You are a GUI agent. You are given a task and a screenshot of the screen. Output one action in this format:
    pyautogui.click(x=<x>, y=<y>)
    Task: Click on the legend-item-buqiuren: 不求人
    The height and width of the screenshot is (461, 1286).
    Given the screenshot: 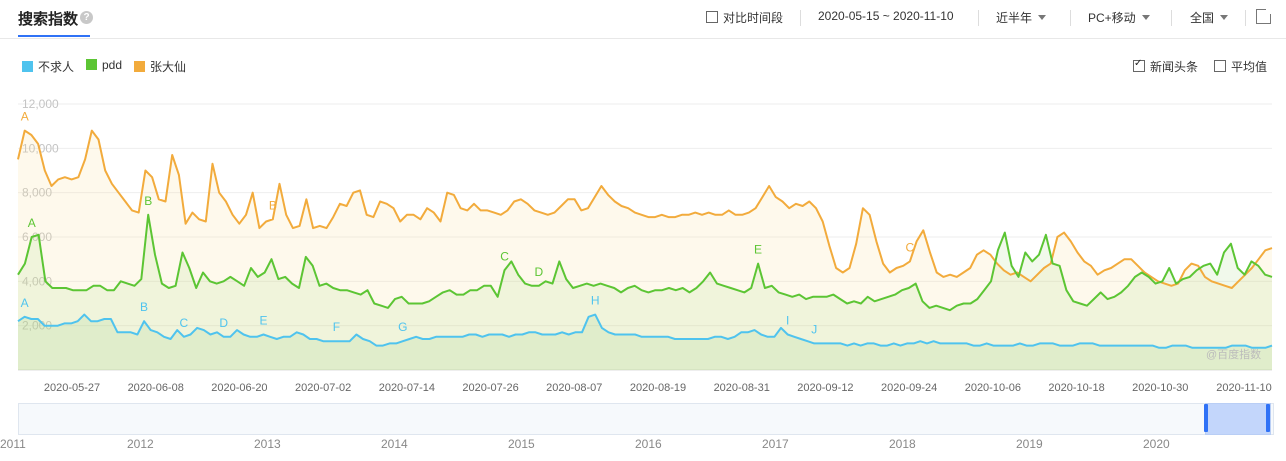 What is the action you would take?
    pyautogui.click(x=48, y=66)
    